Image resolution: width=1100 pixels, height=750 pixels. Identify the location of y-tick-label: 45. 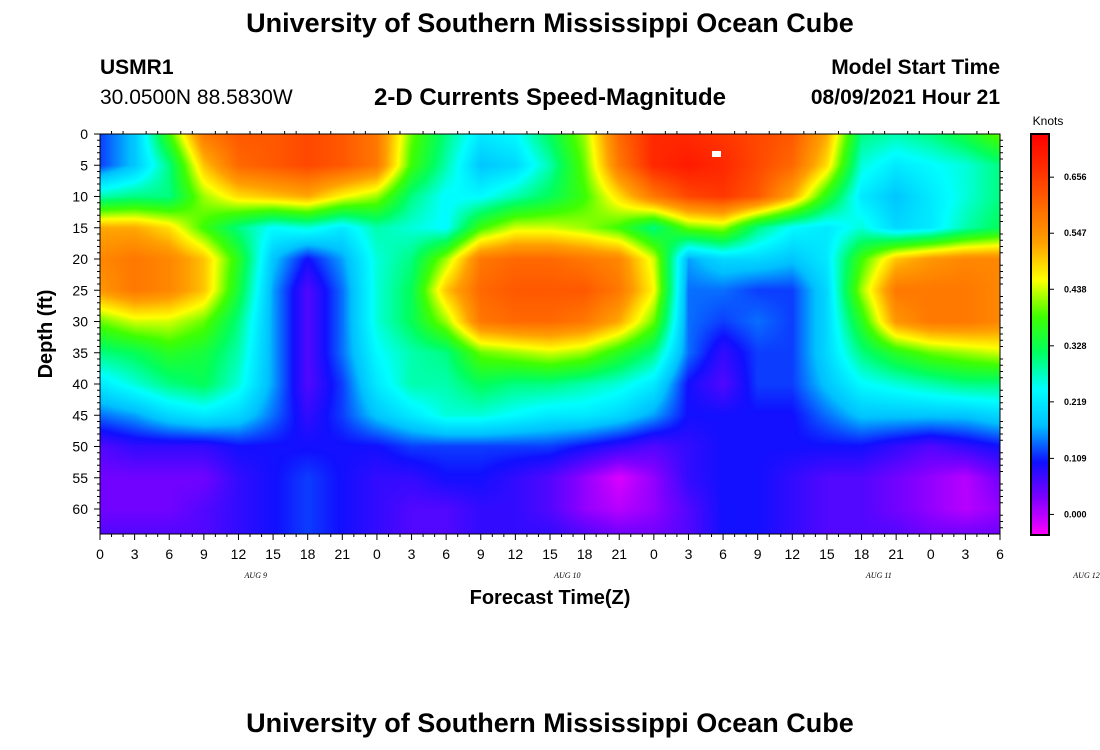
(80, 415).